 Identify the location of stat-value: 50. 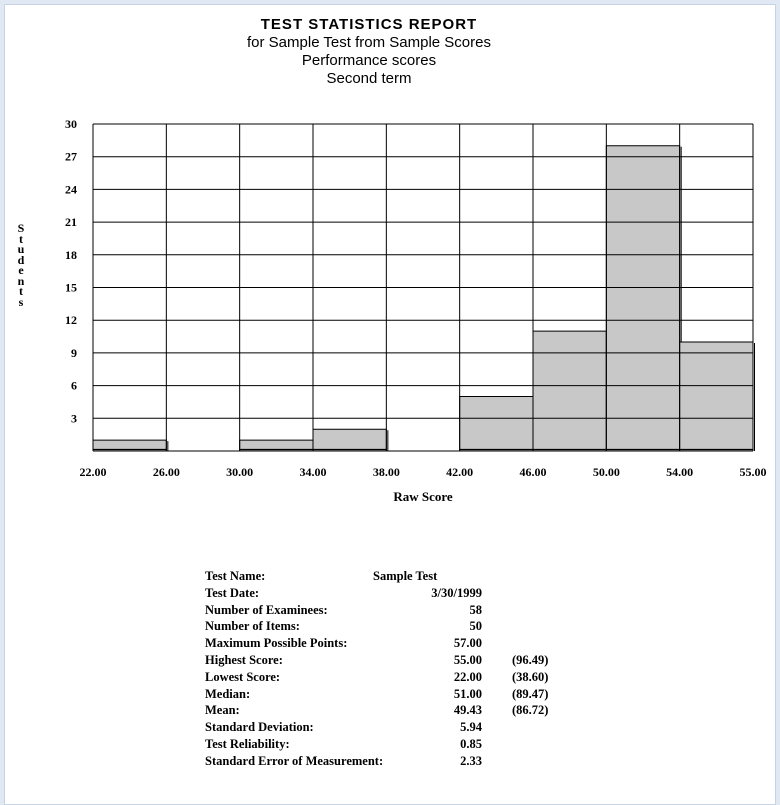
(476, 626).